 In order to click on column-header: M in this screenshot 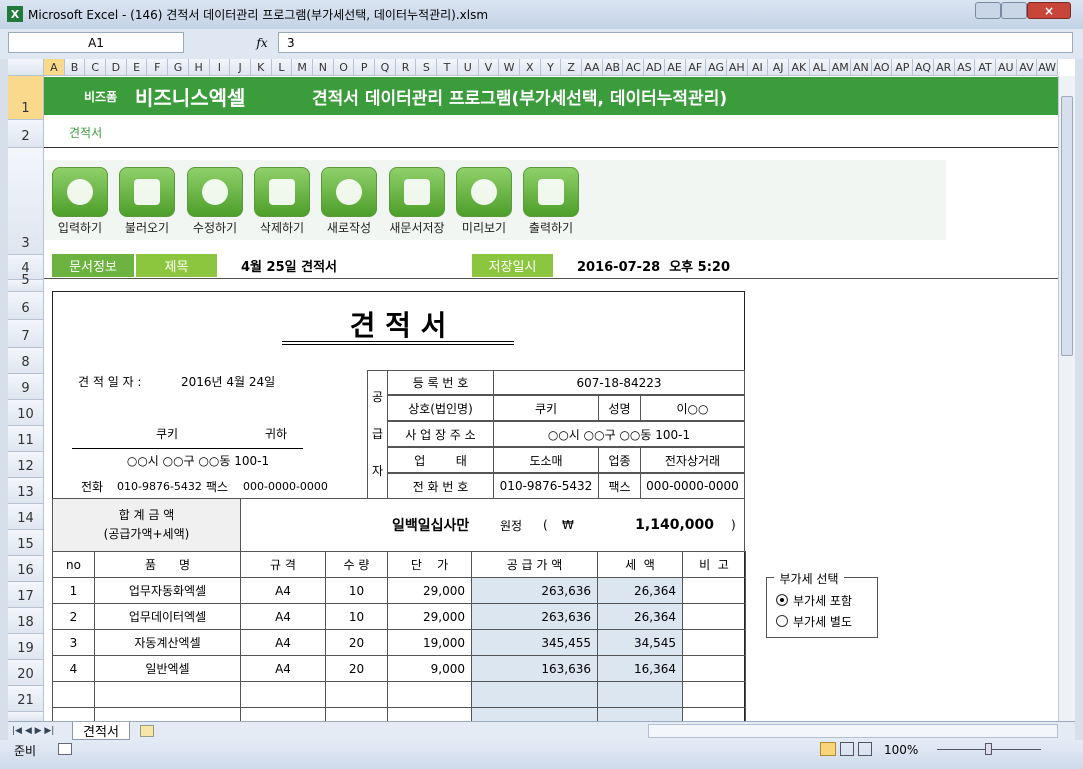, I will do `click(302, 67)`.